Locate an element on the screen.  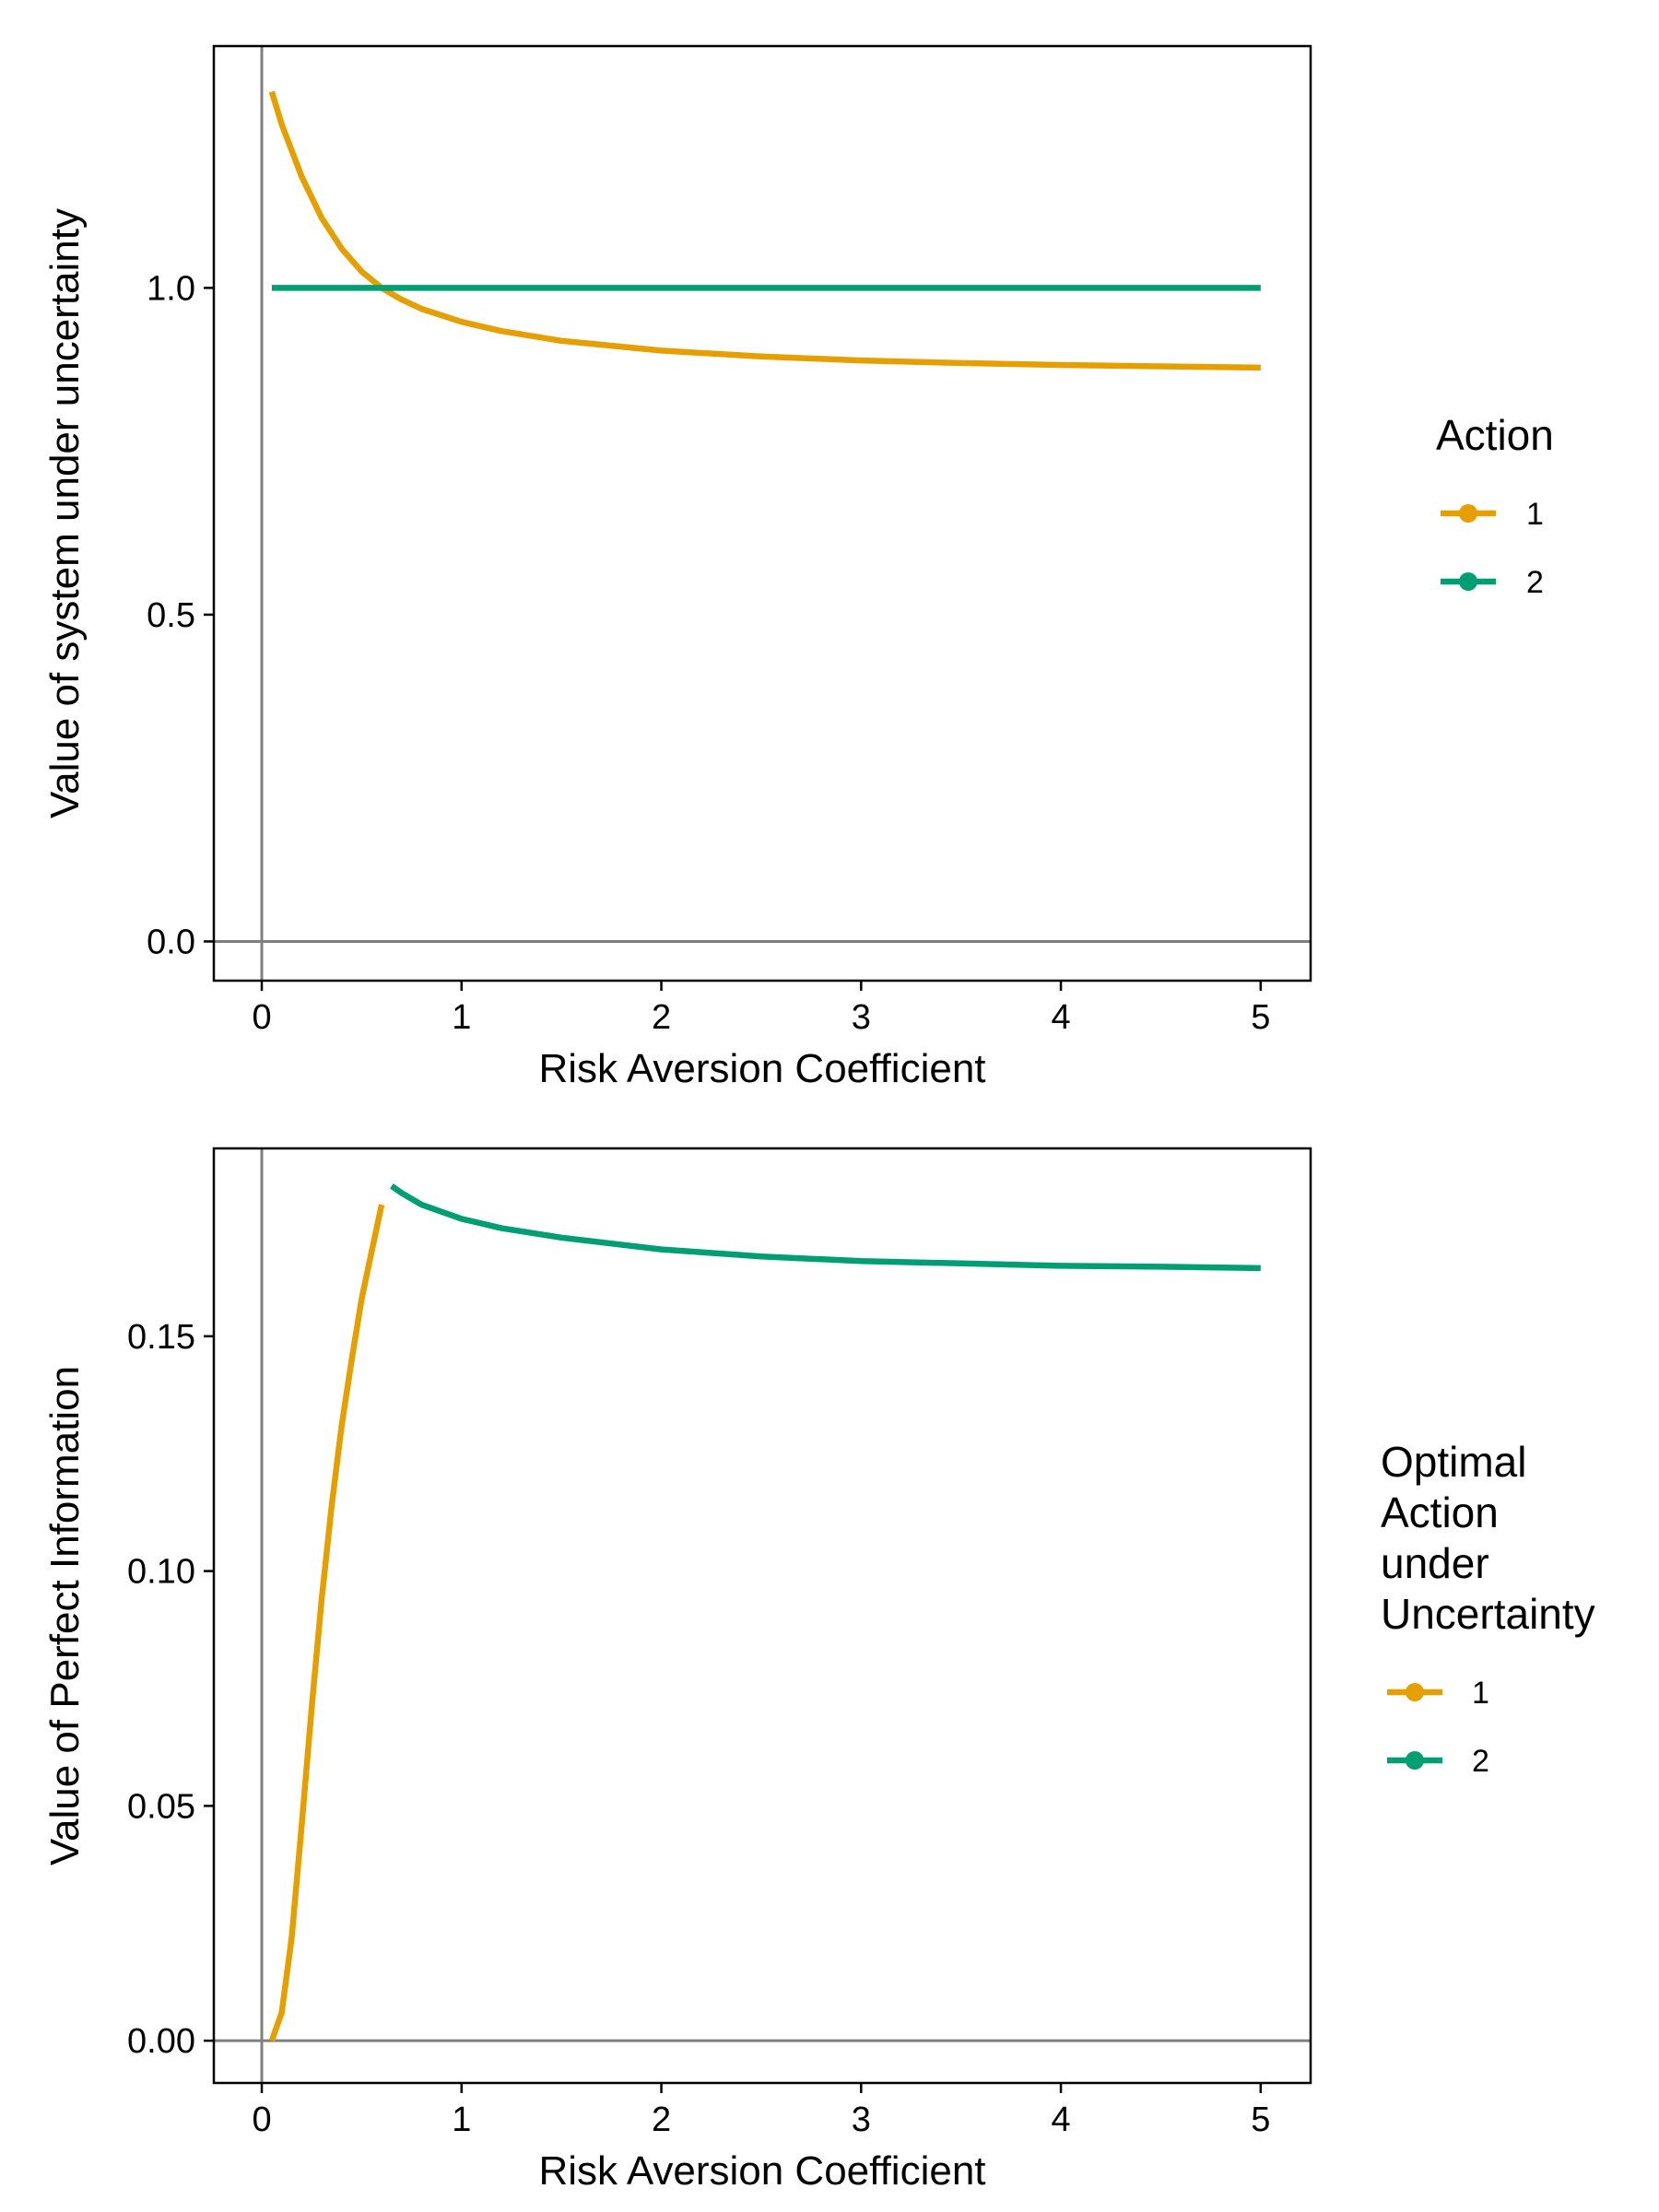
y-tick-label: 0.00 is located at coordinates (161, 2041).